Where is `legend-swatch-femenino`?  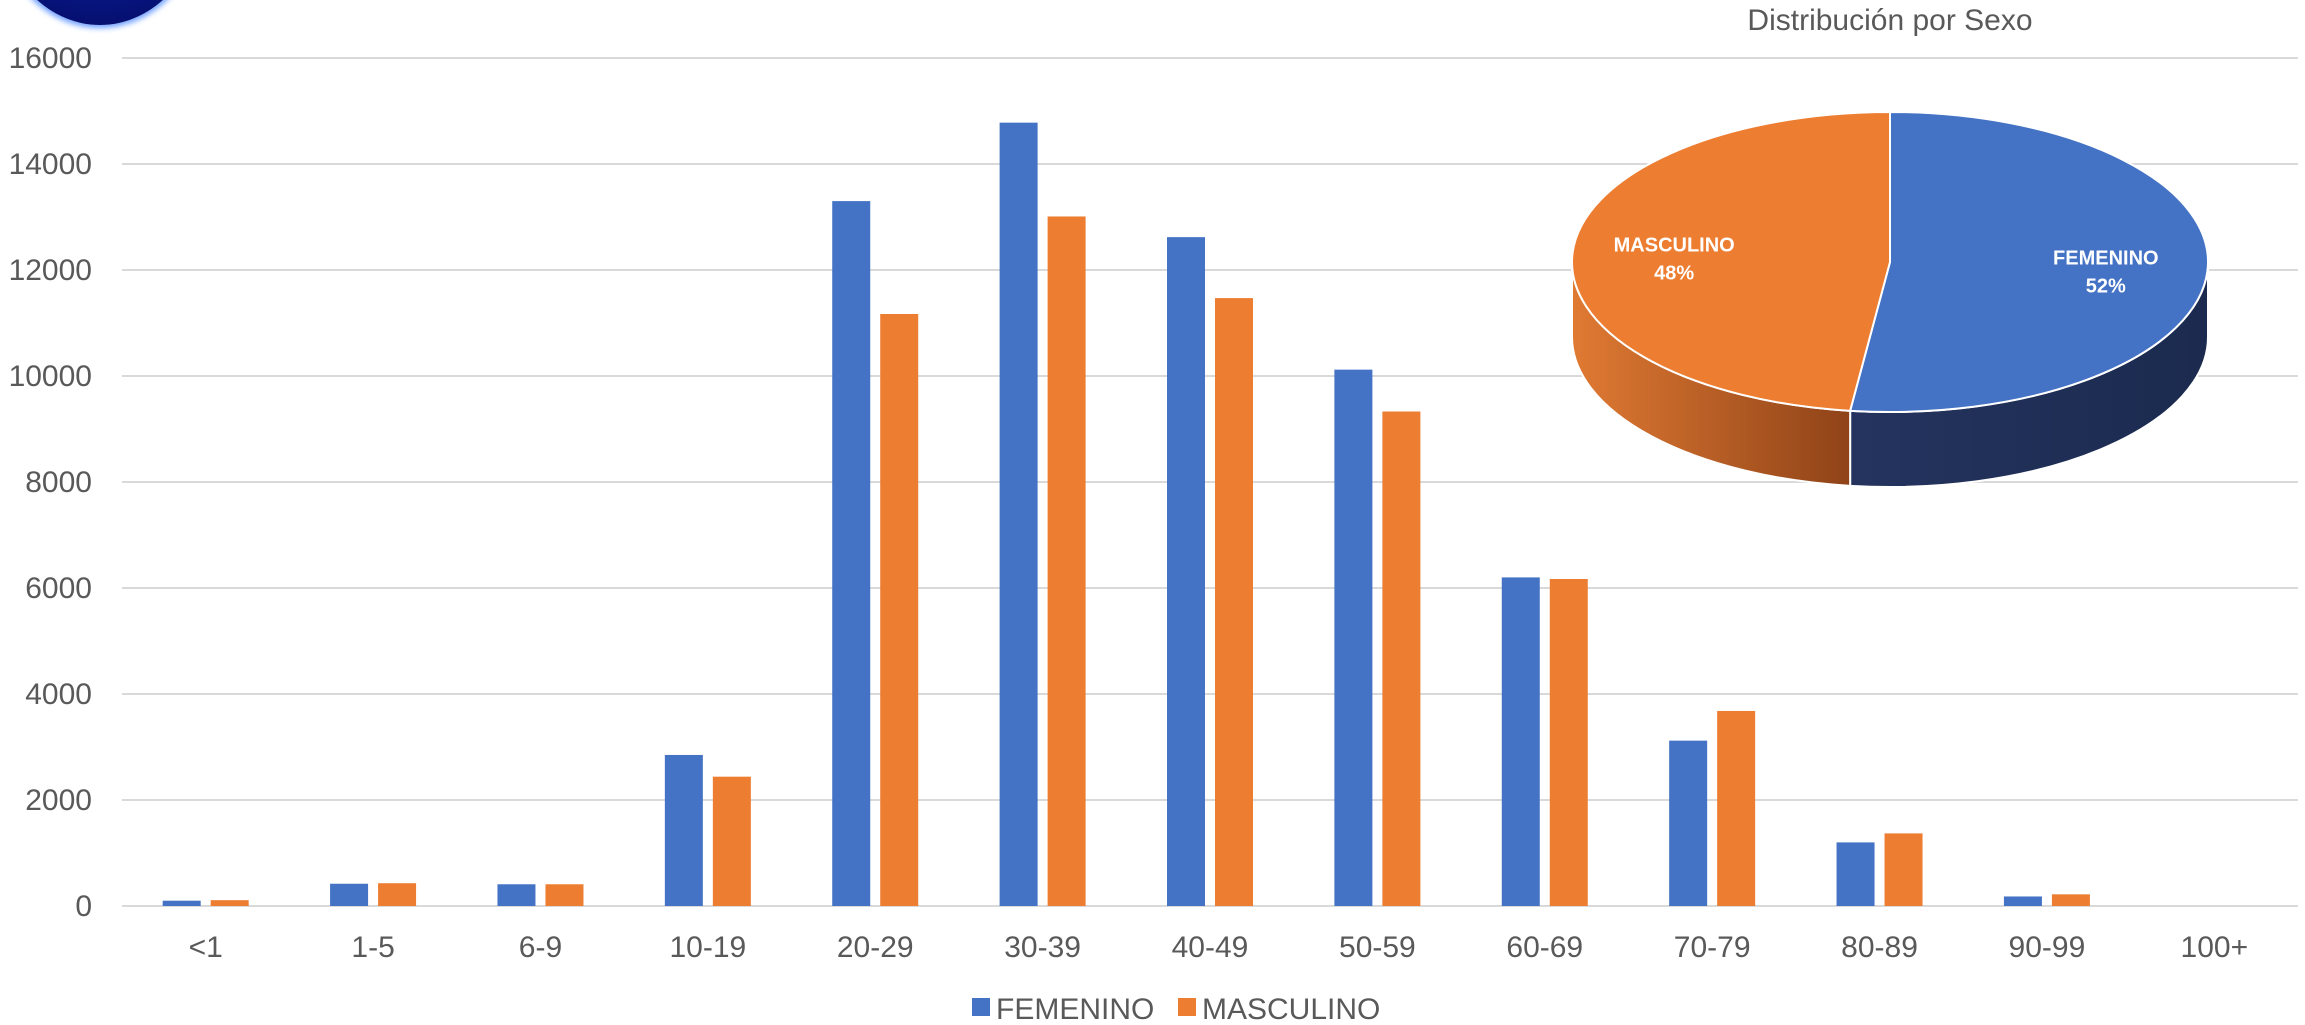 legend-swatch-femenino is located at coordinates (981, 1007).